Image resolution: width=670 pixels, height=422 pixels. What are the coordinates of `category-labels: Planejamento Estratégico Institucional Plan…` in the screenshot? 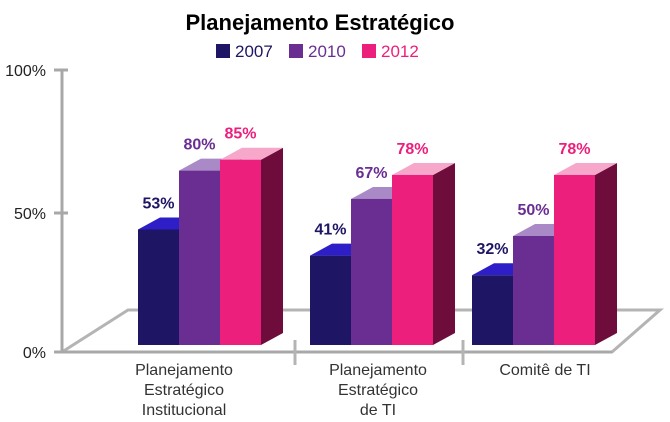 It's located at (363, 390).